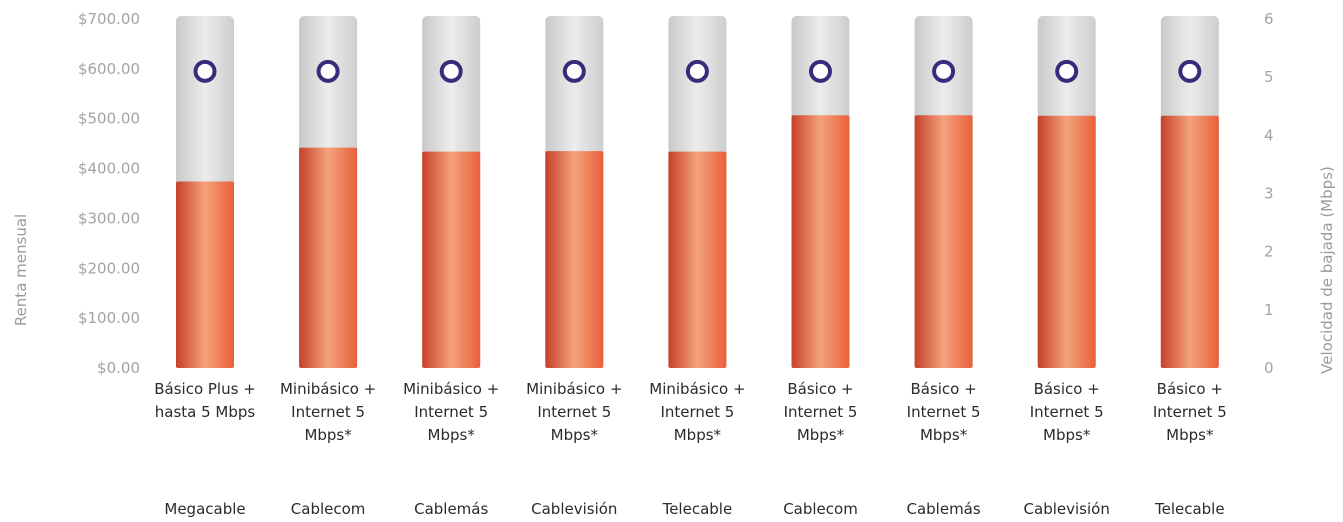 The image size is (1343, 522). What do you see at coordinates (204, 509) in the screenshot?
I see `category-provider-label: Megacable` at bounding box center [204, 509].